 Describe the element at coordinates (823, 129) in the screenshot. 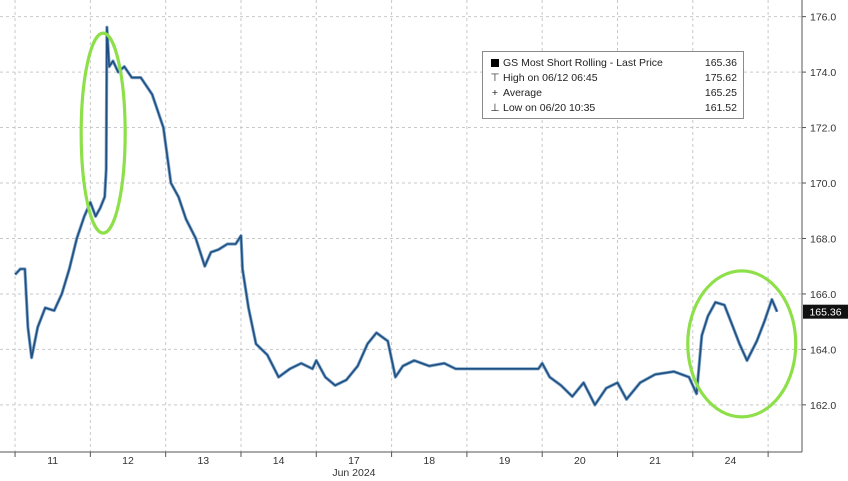

I see `y-tick-label: 172.0` at that location.